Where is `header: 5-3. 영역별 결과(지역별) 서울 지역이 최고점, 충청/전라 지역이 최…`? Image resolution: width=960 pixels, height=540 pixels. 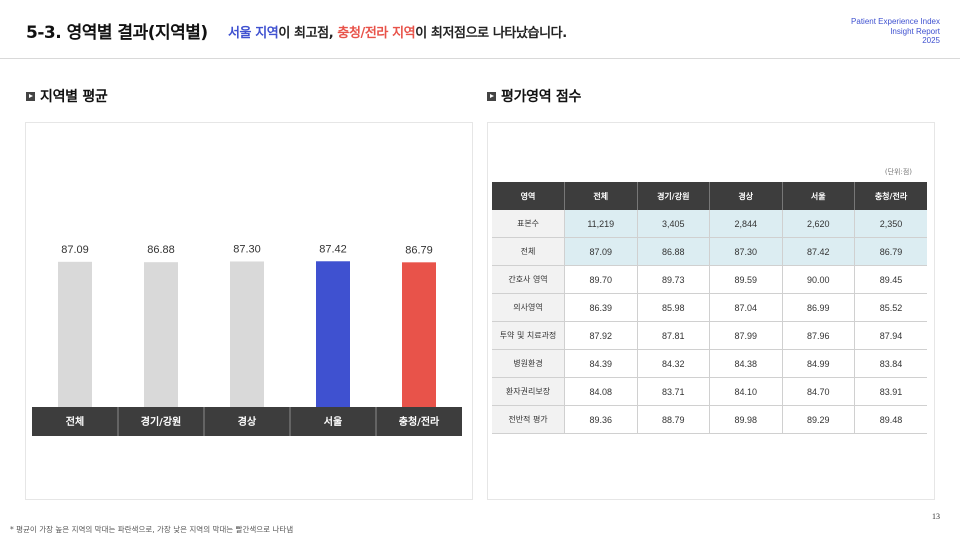
header: 5-3. 영역별 결과(지역별) 서울 지역이 최고점, 충청/전라 지역이 최… is located at coordinates (480, 29).